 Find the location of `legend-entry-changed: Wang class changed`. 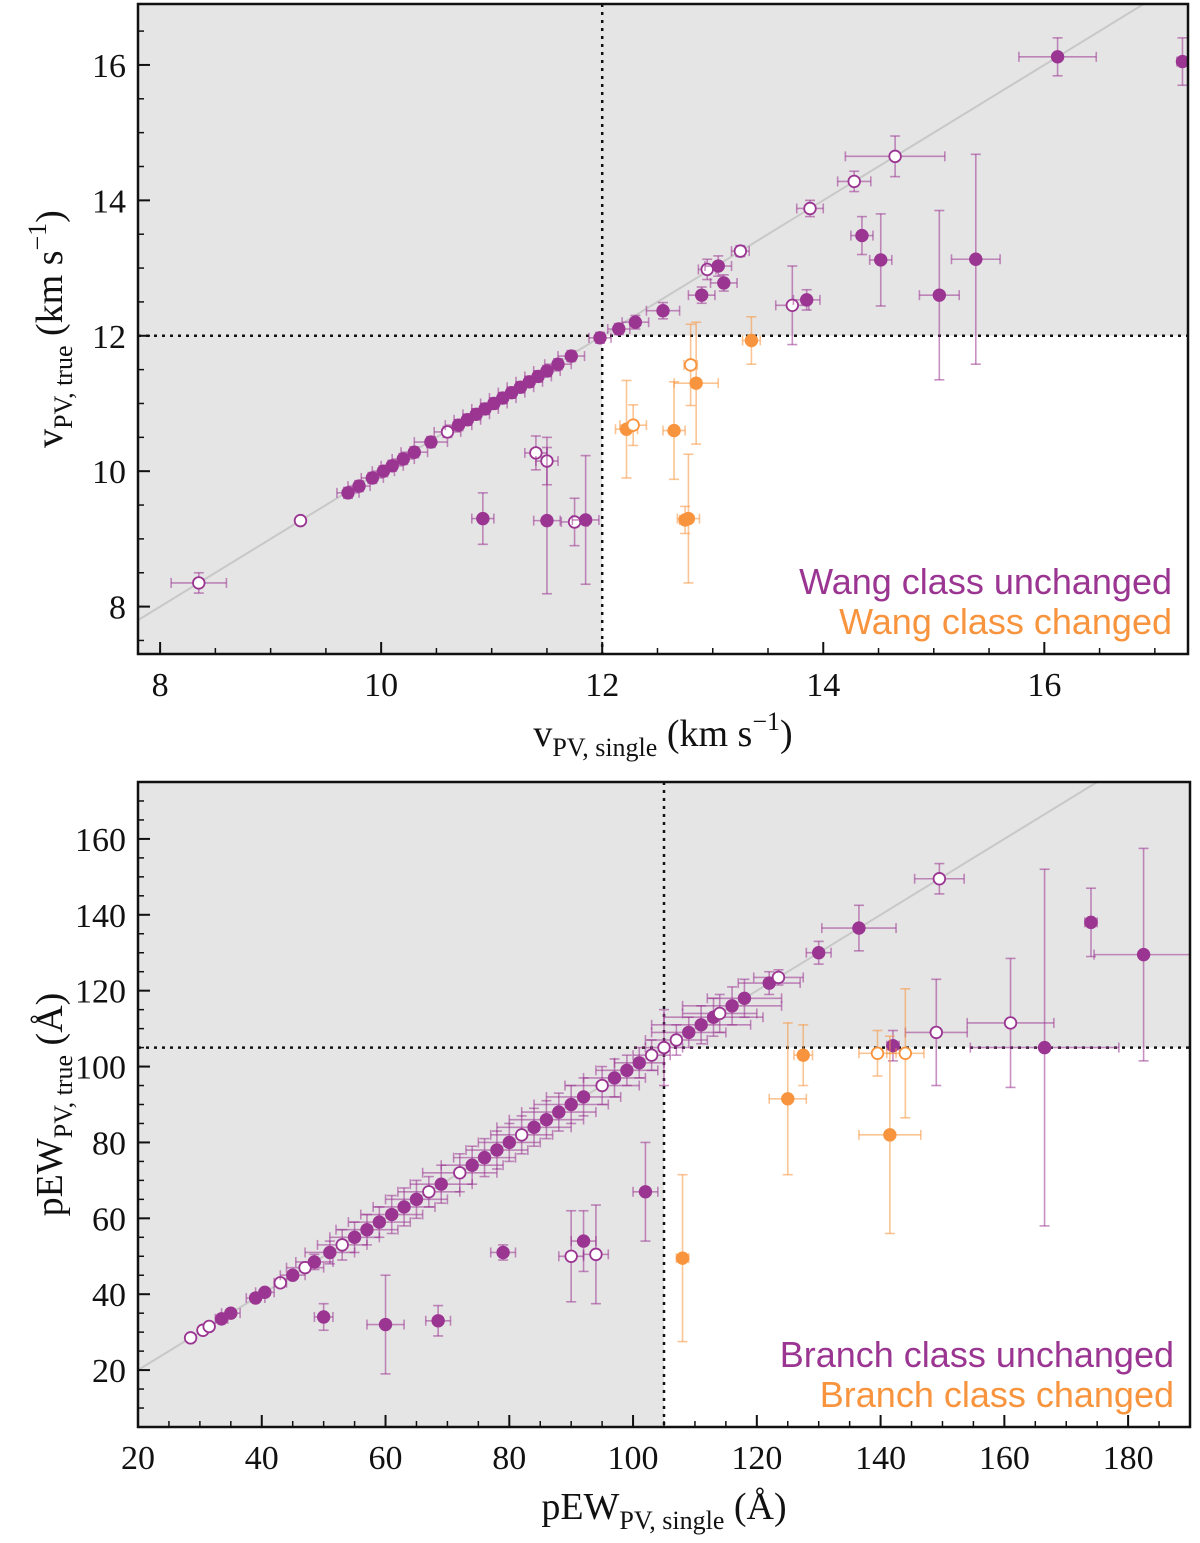

legend-entry-changed: Wang class changed is located at coordinates (1005, 621).